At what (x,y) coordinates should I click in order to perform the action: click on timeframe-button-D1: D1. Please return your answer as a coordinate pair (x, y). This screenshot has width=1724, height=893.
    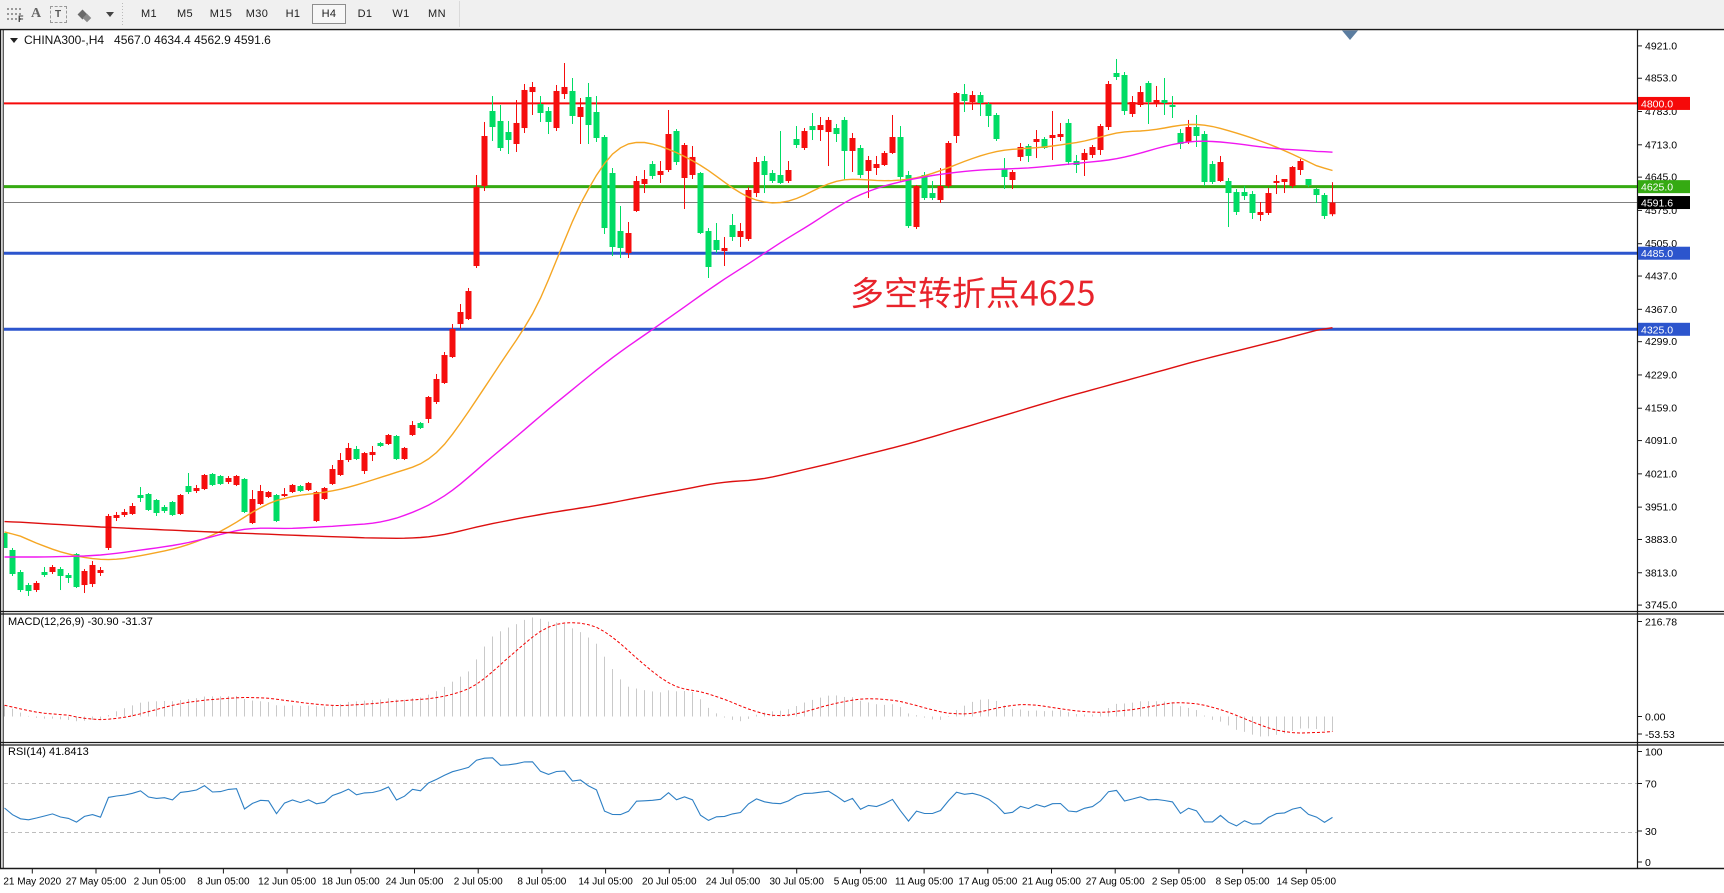
    Looking at the image, I should click on (365, 14).